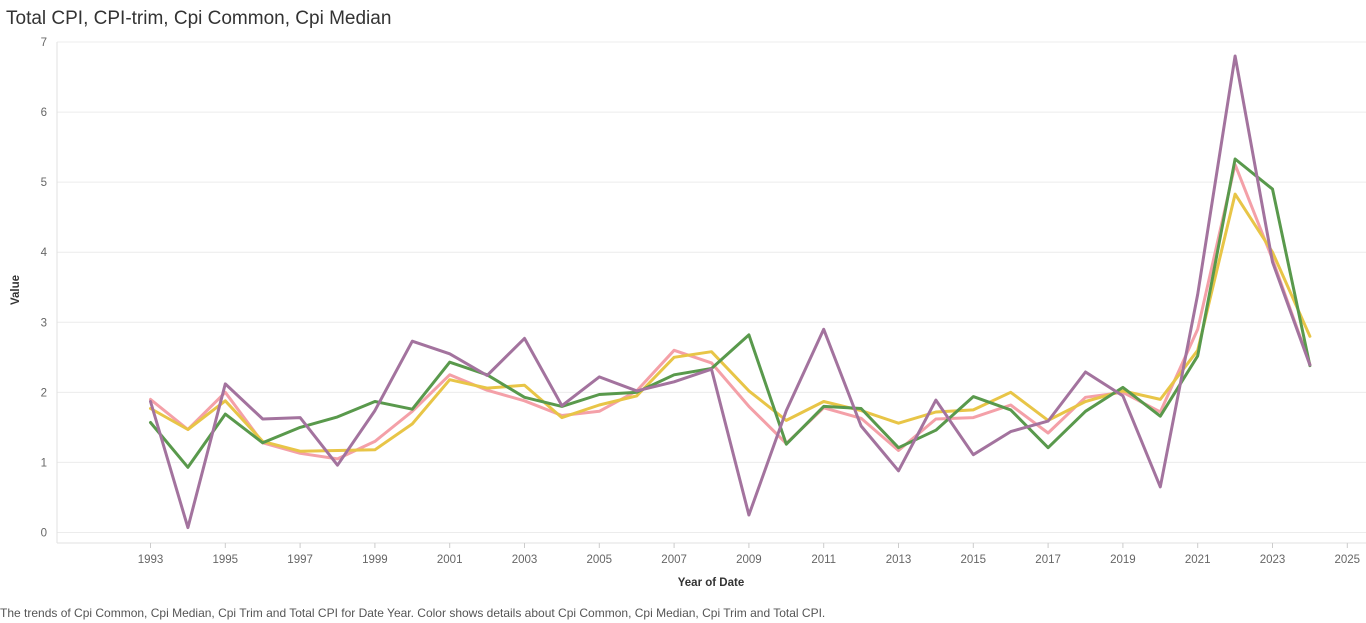  Describe the element at coordinates (1048, 560) in the screenshot. I see `x-tick-label: 2017` at that location.